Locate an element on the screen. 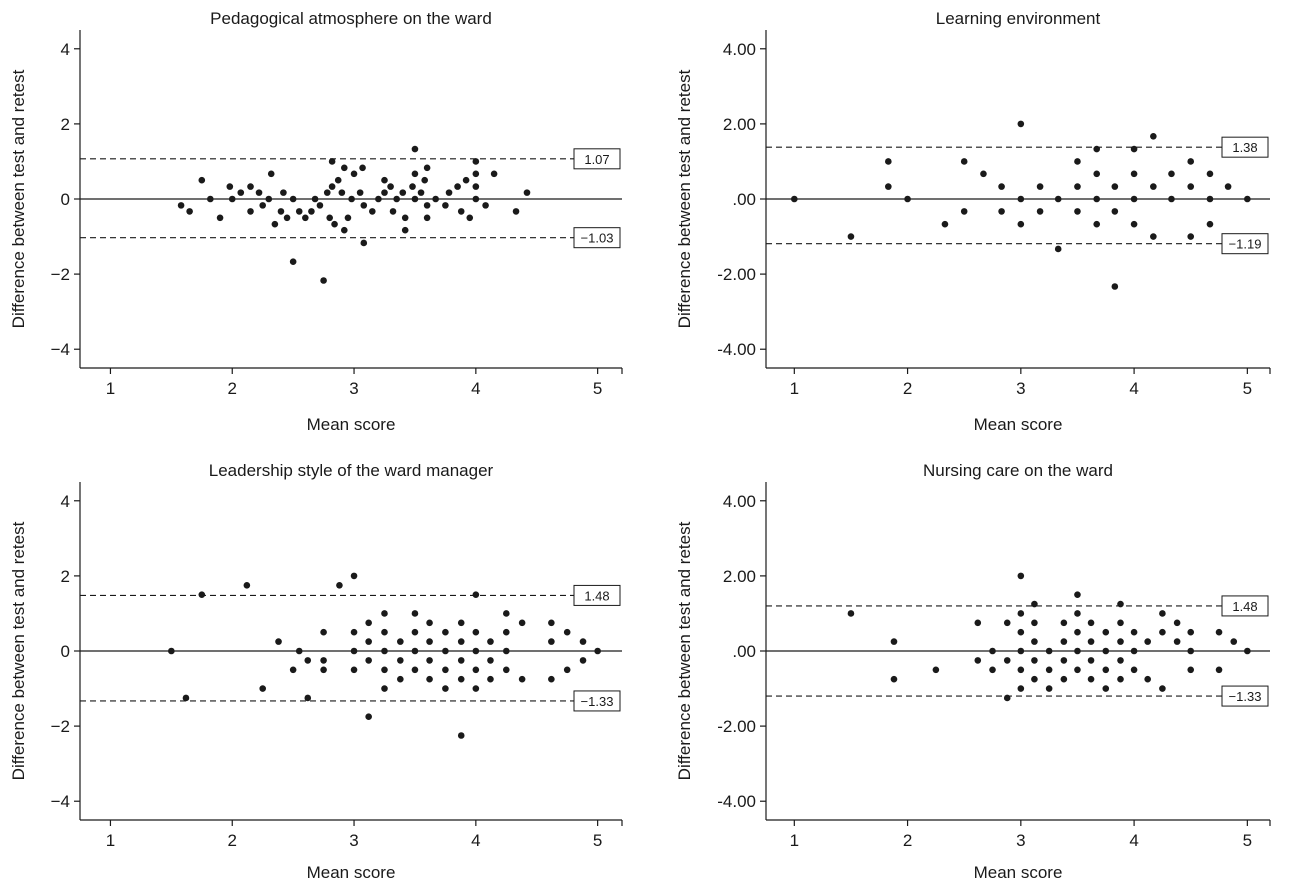 This screenshot has height=885, width=1296. lower-limit-label-box is located at coordinates (1245, 696).